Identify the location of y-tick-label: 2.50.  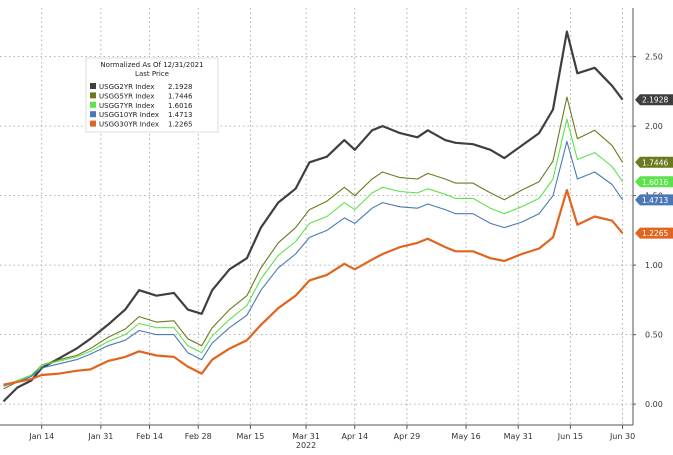
(654, 57).